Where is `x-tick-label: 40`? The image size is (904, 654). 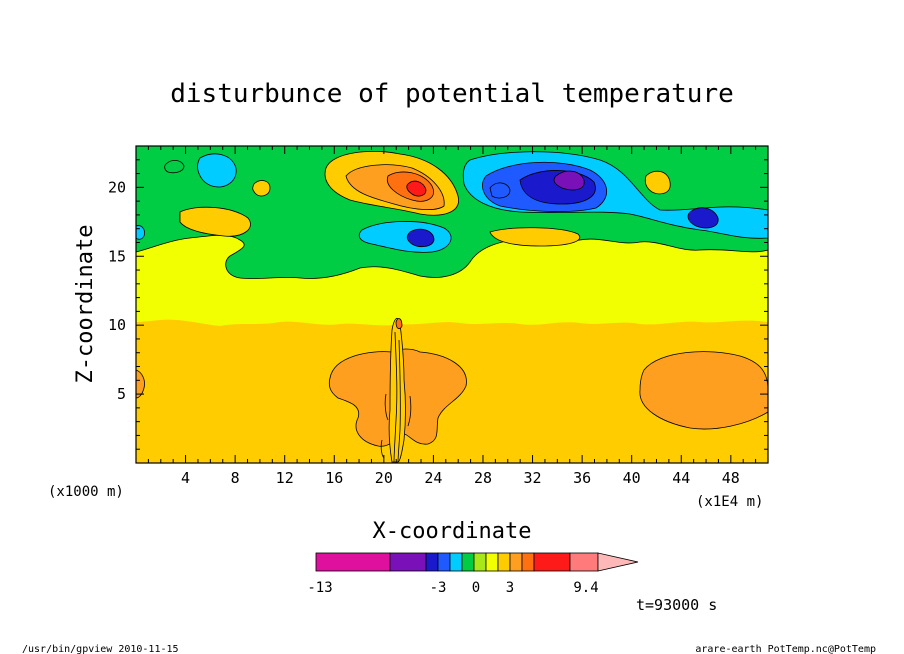 x-tick-label: 40 is located at coordinates (632, 478).